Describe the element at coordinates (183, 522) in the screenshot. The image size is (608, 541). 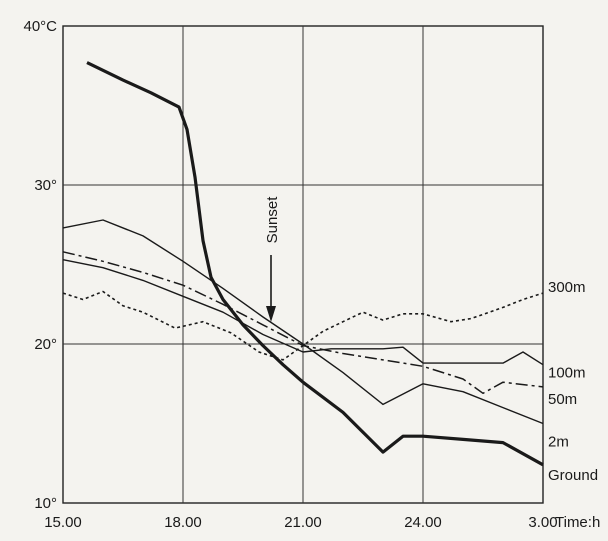
I see `x-tick-label: 18.00` at that location.